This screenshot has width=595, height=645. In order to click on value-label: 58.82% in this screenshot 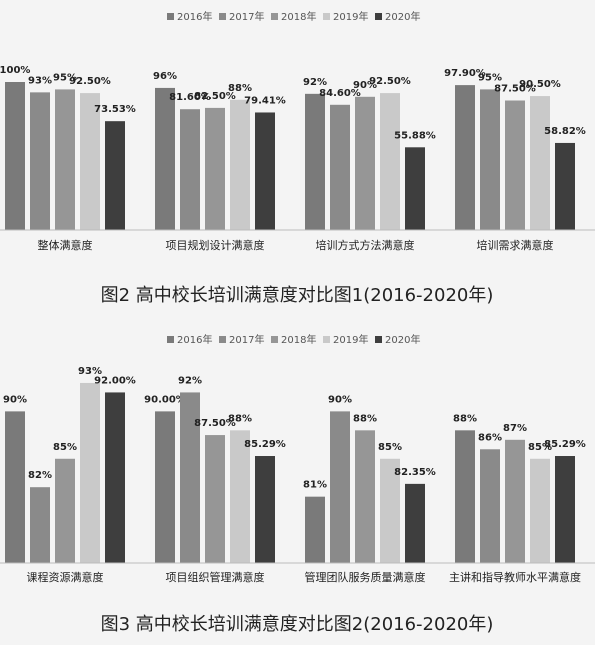, I will do `click(565, 131)`.